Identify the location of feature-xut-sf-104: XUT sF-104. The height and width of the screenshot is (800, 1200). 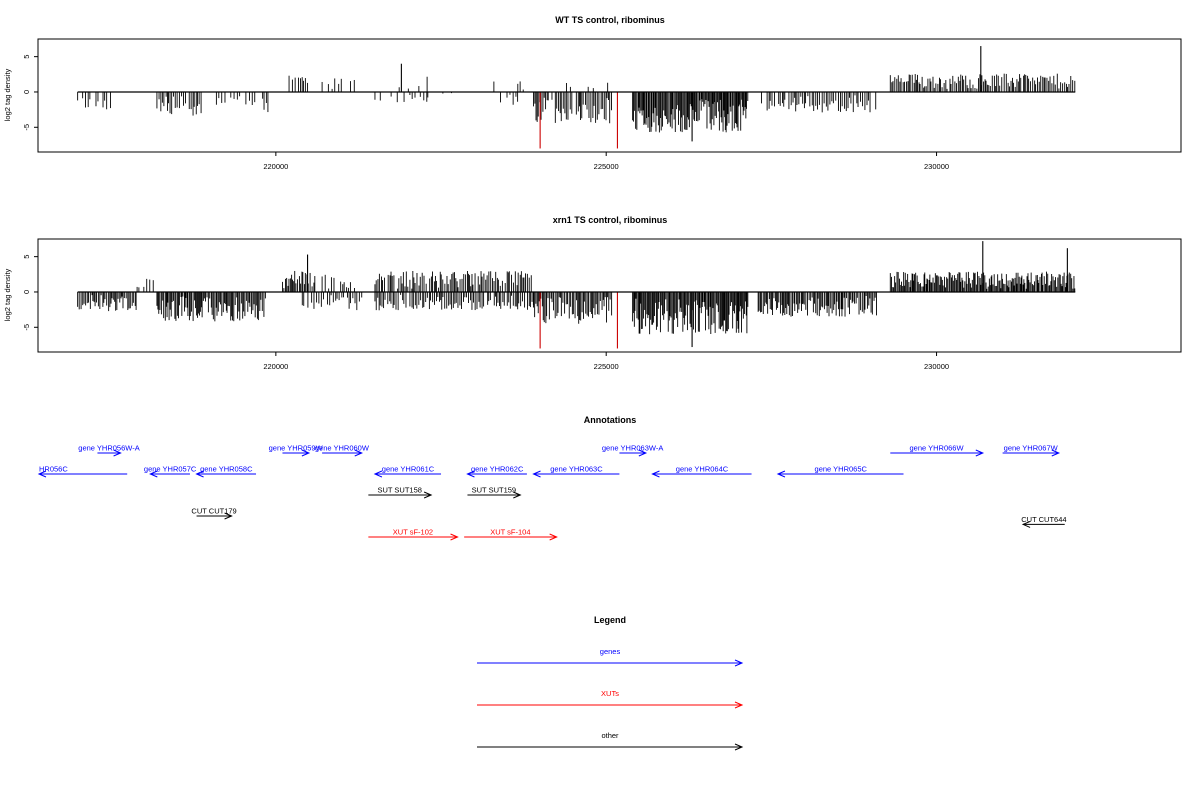
(511, 534).